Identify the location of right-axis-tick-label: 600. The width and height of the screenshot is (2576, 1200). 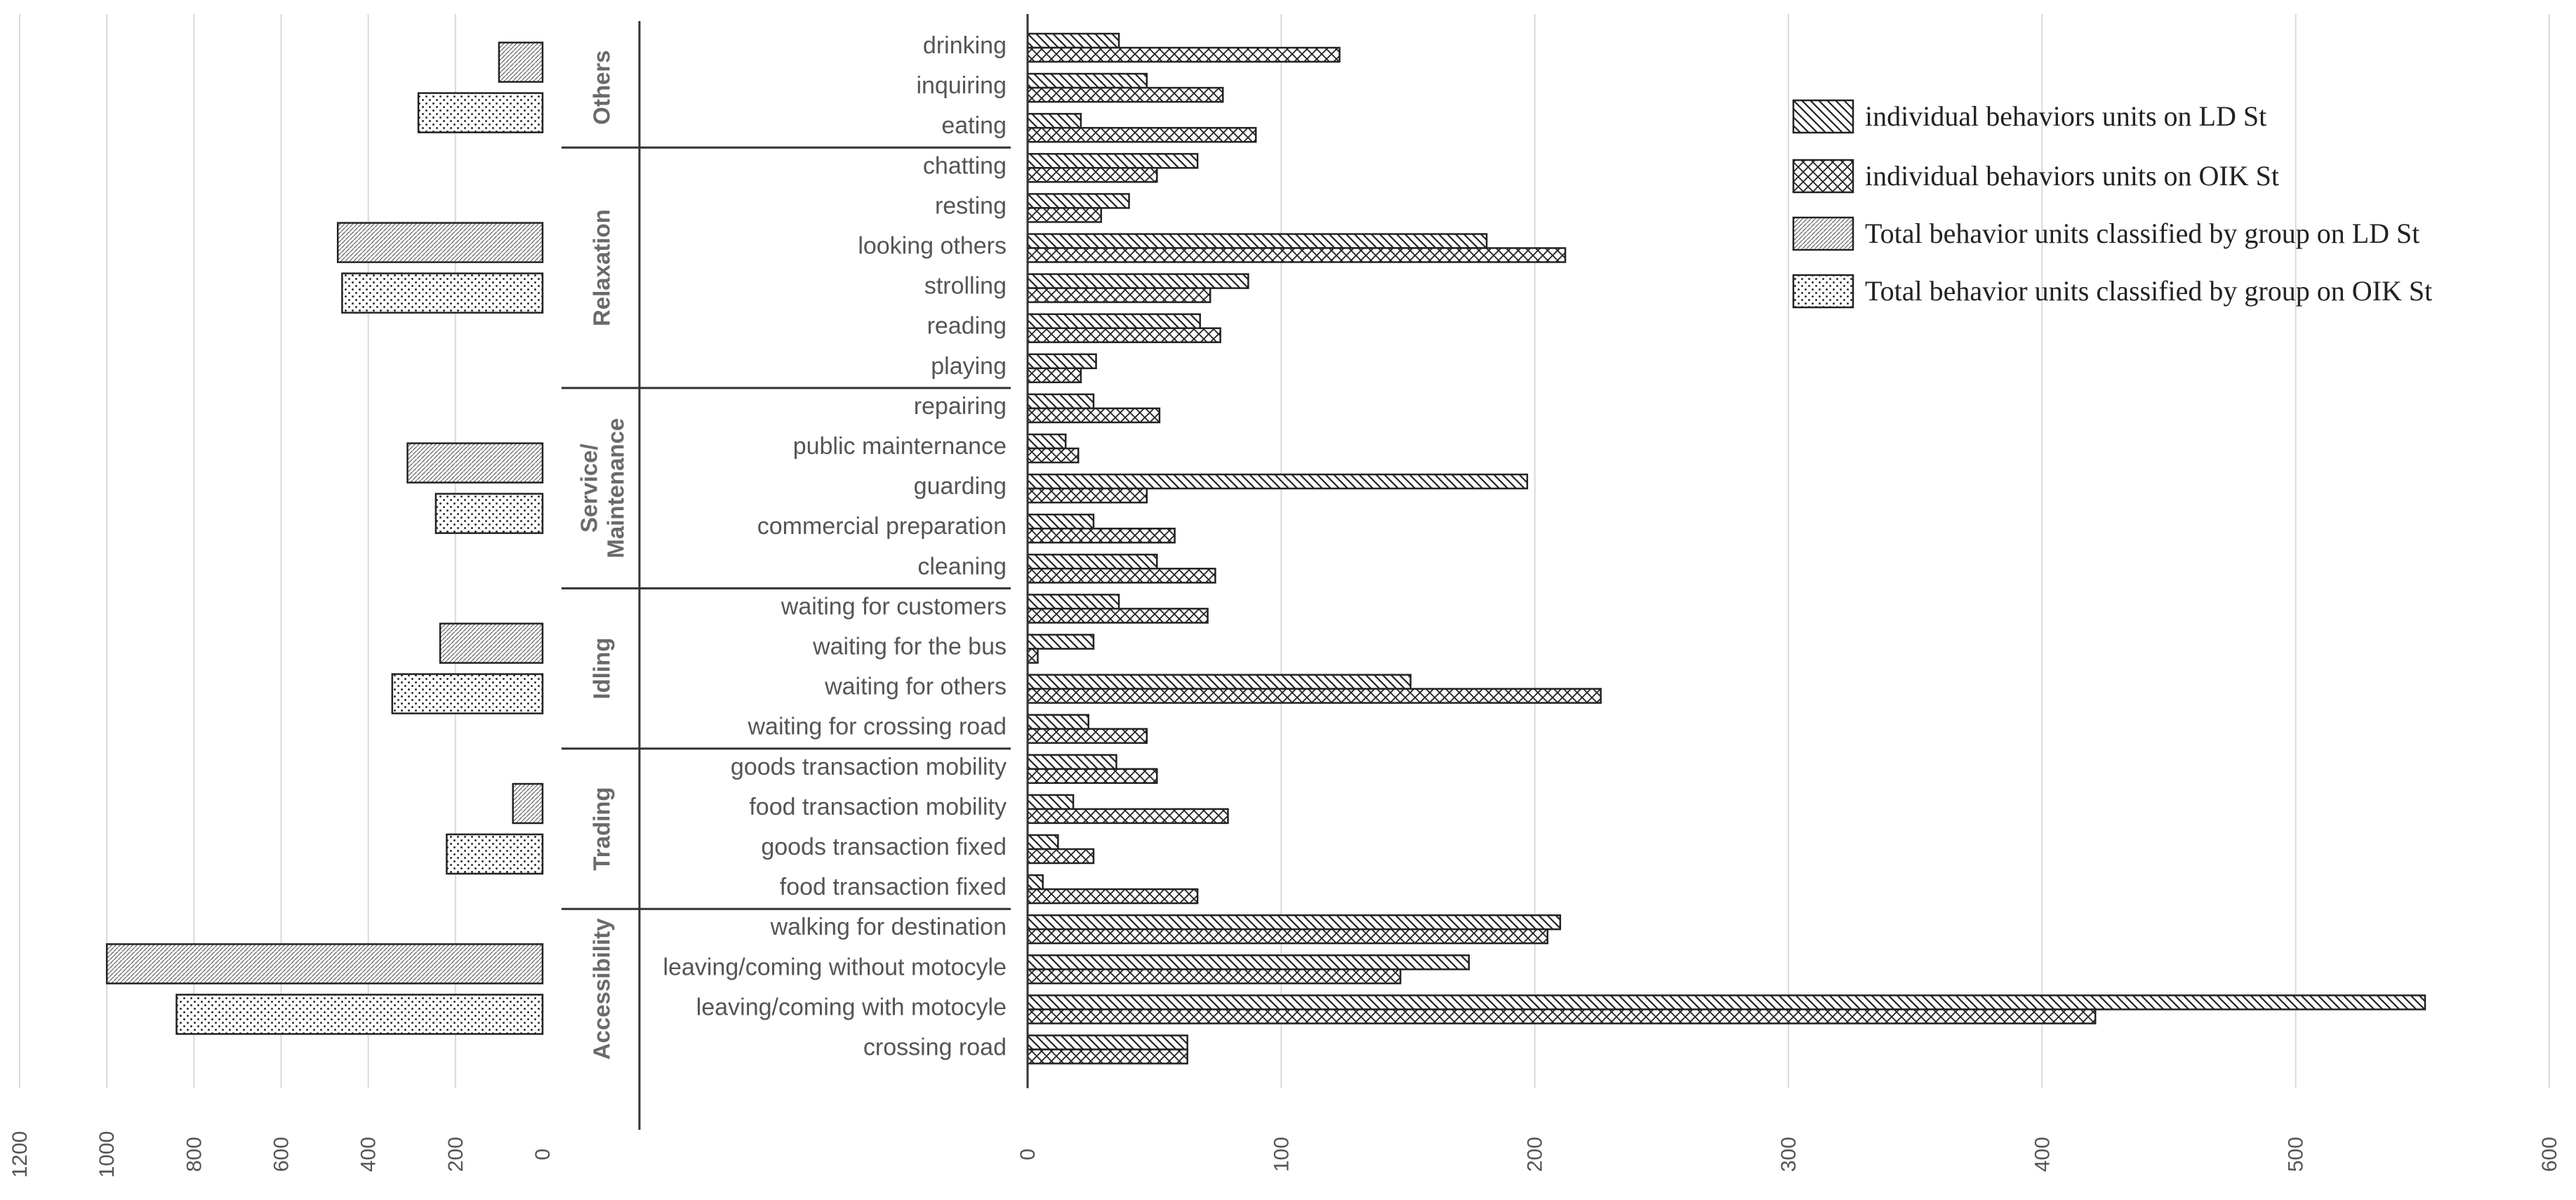
(2549, 1154).